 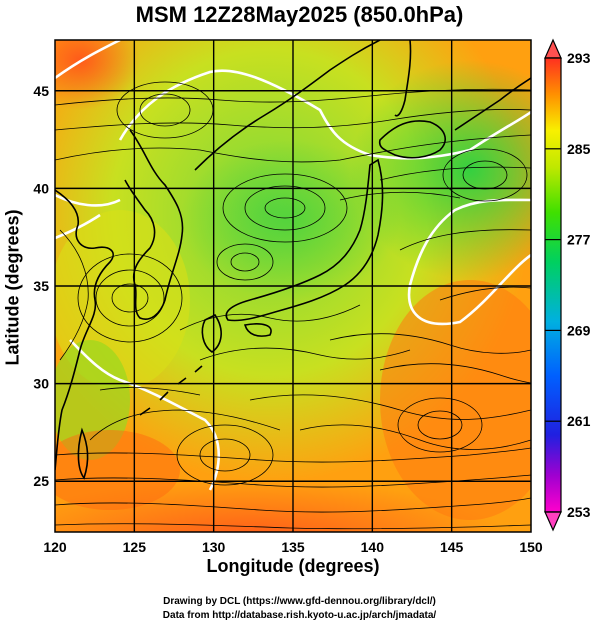 I want to click on colorbar-tick-label: 285, so click(x=579, y=149).